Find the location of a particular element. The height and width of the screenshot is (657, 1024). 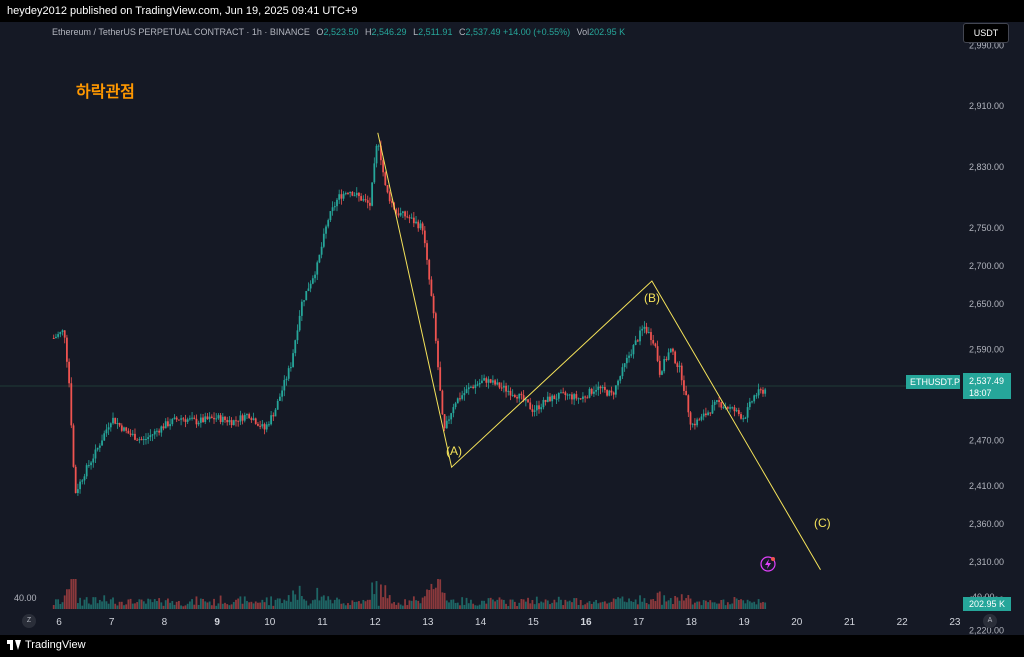

volume-layer is located at coordinates (409, 594).